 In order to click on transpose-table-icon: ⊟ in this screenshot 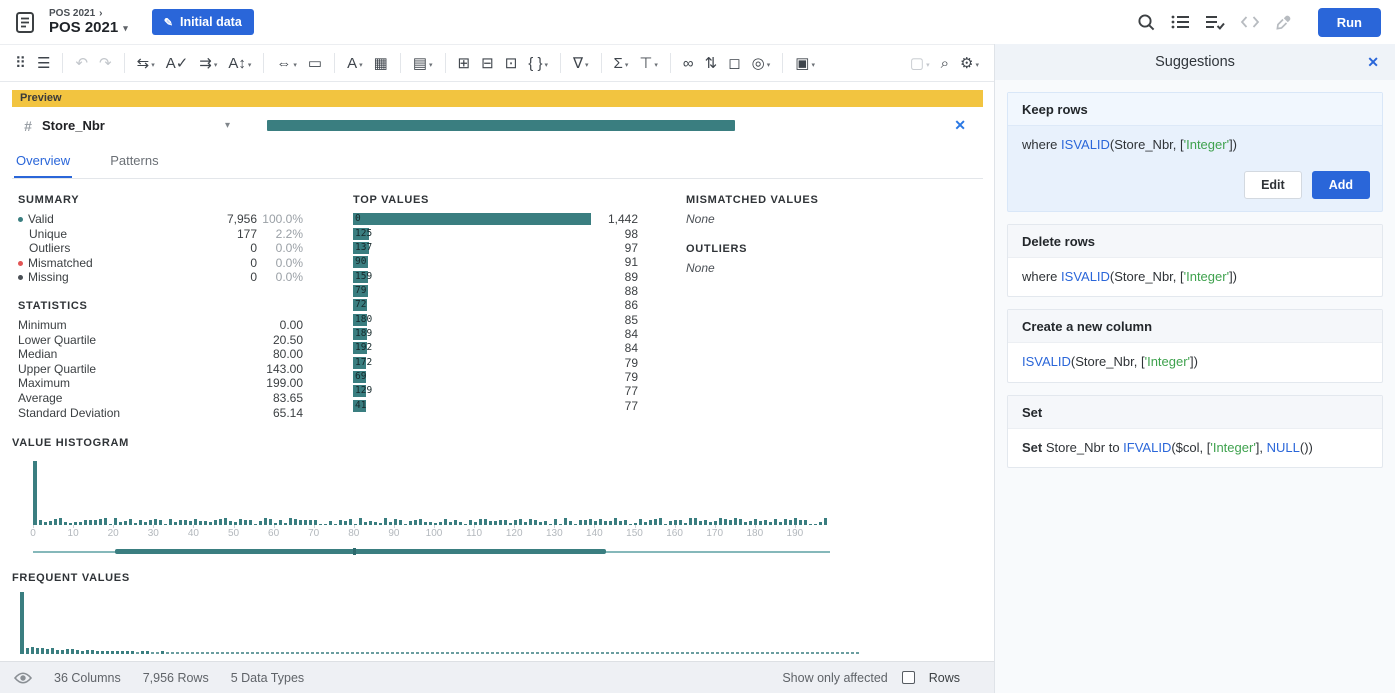, I will do `click(487, 63)`.